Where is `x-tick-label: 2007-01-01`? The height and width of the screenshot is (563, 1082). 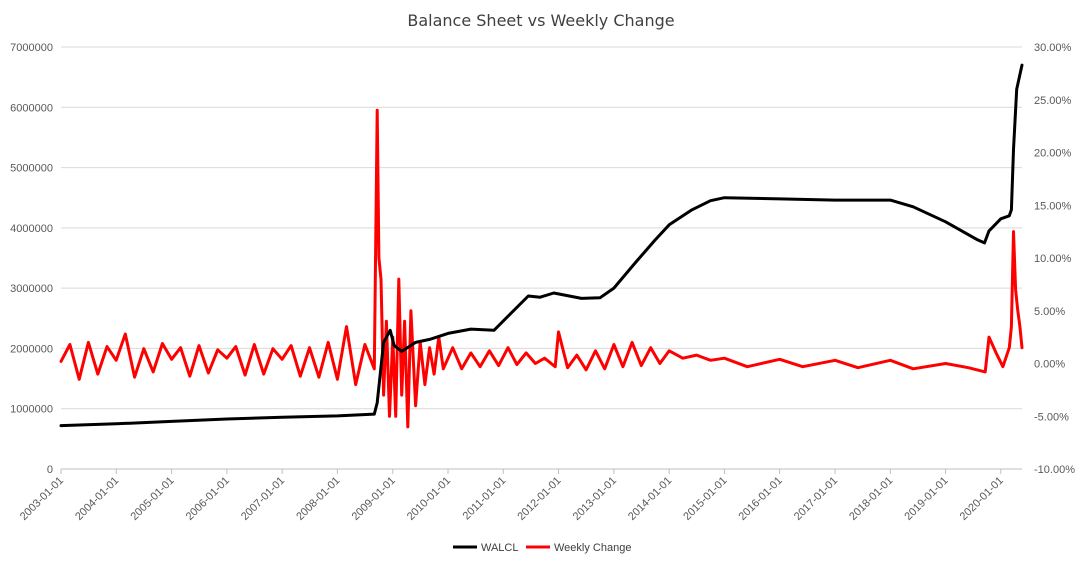
x-tick-label: 2007-01-01 is located at coordinates (263, 499).